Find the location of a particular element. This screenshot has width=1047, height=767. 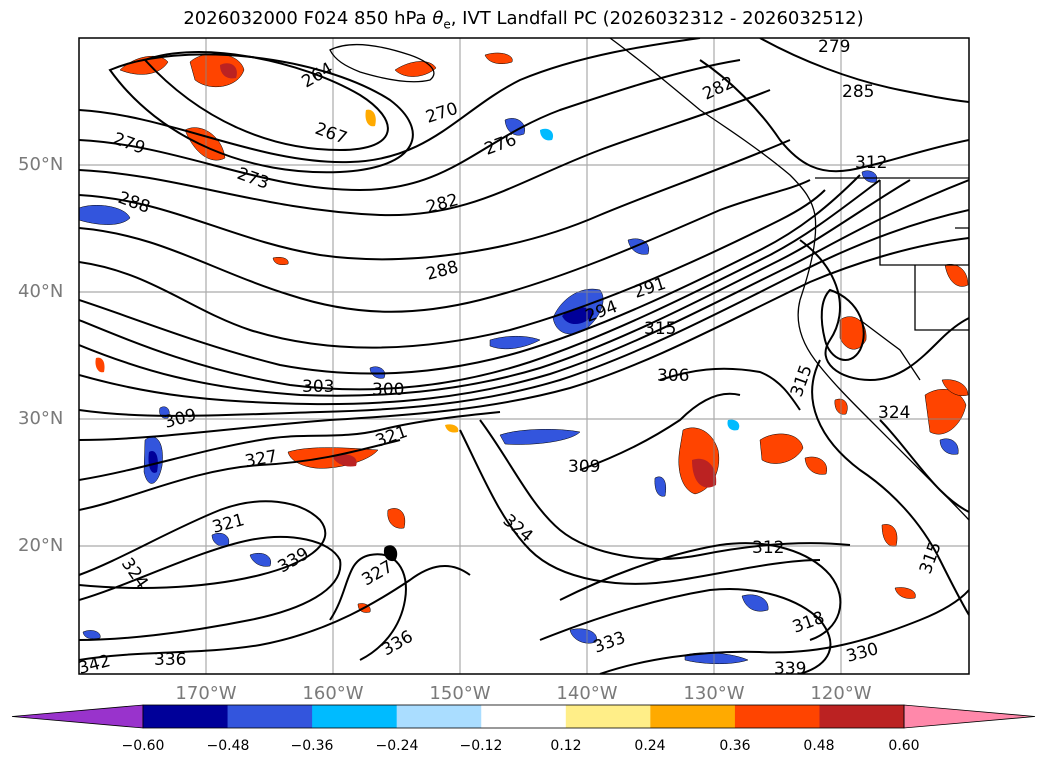

contour-label: 300 is located at coordinates (388, 390).